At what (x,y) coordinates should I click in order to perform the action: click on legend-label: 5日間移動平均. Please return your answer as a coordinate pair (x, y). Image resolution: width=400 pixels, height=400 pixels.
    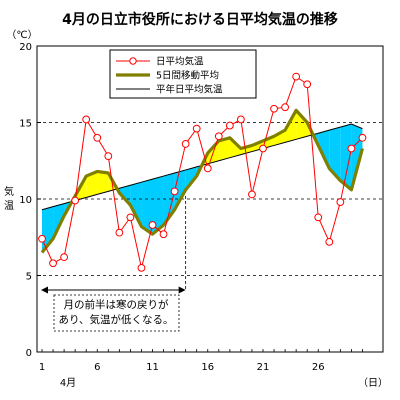
    Looking at the image, I should click on (187, 76).